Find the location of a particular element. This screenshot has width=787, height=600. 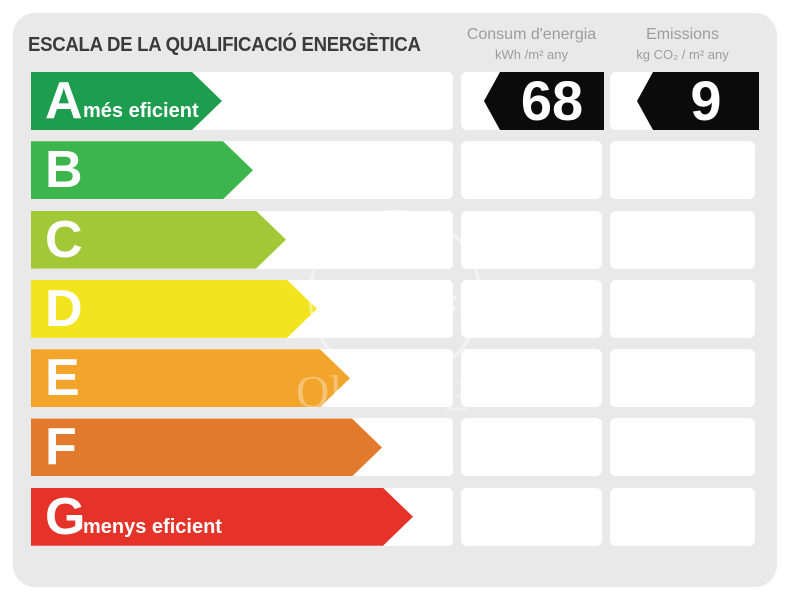

rating-row-d: D is located at coordinates (395, 308).